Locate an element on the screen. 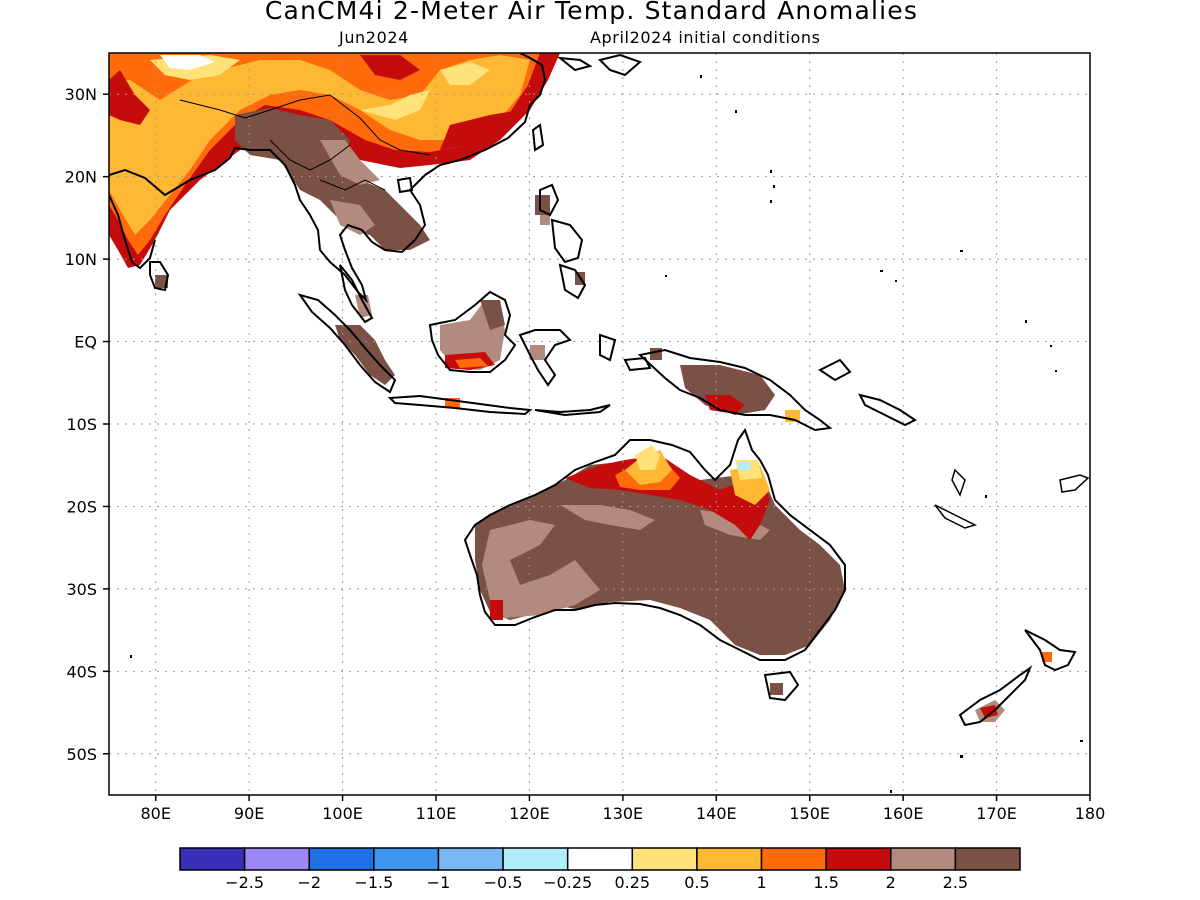  anomaly-asia is located at coordinates (334, 160).